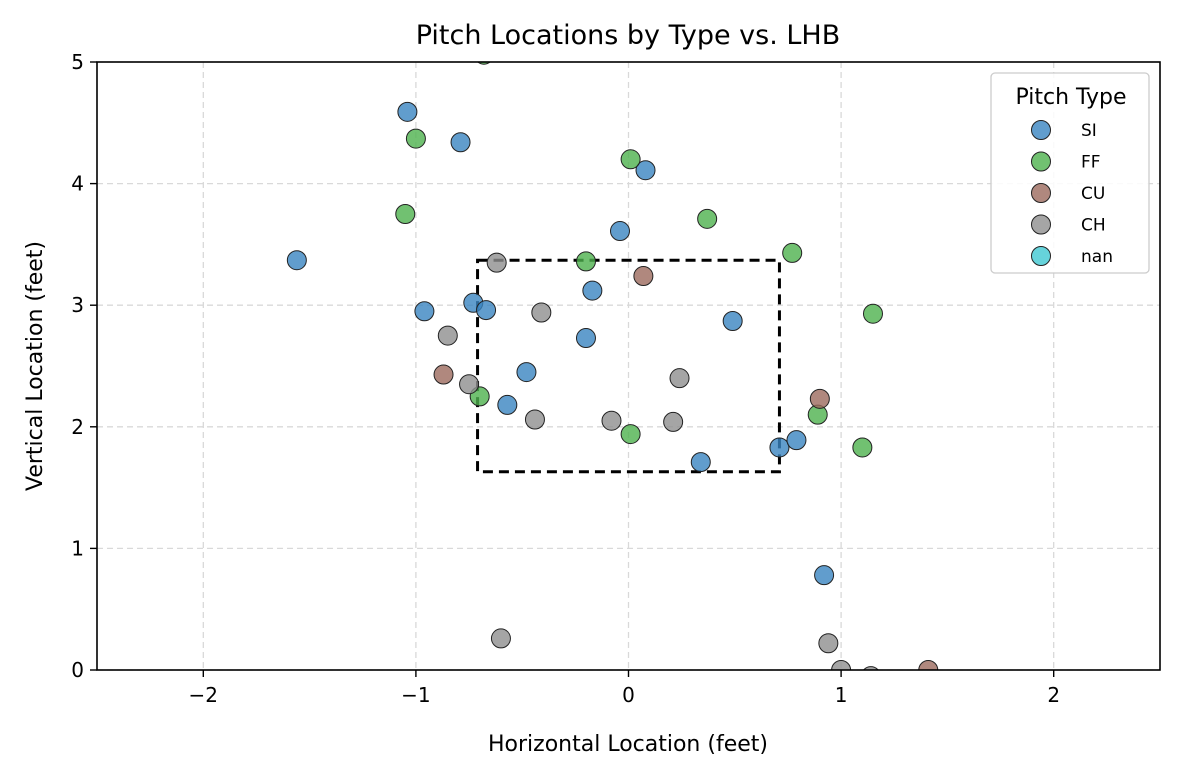 This screenshot has width=1180, height=777. What do you see at coordinates (77, 62) in the screenshot?
I see `y-tick-label: 5` at bounding box center [77, 62].